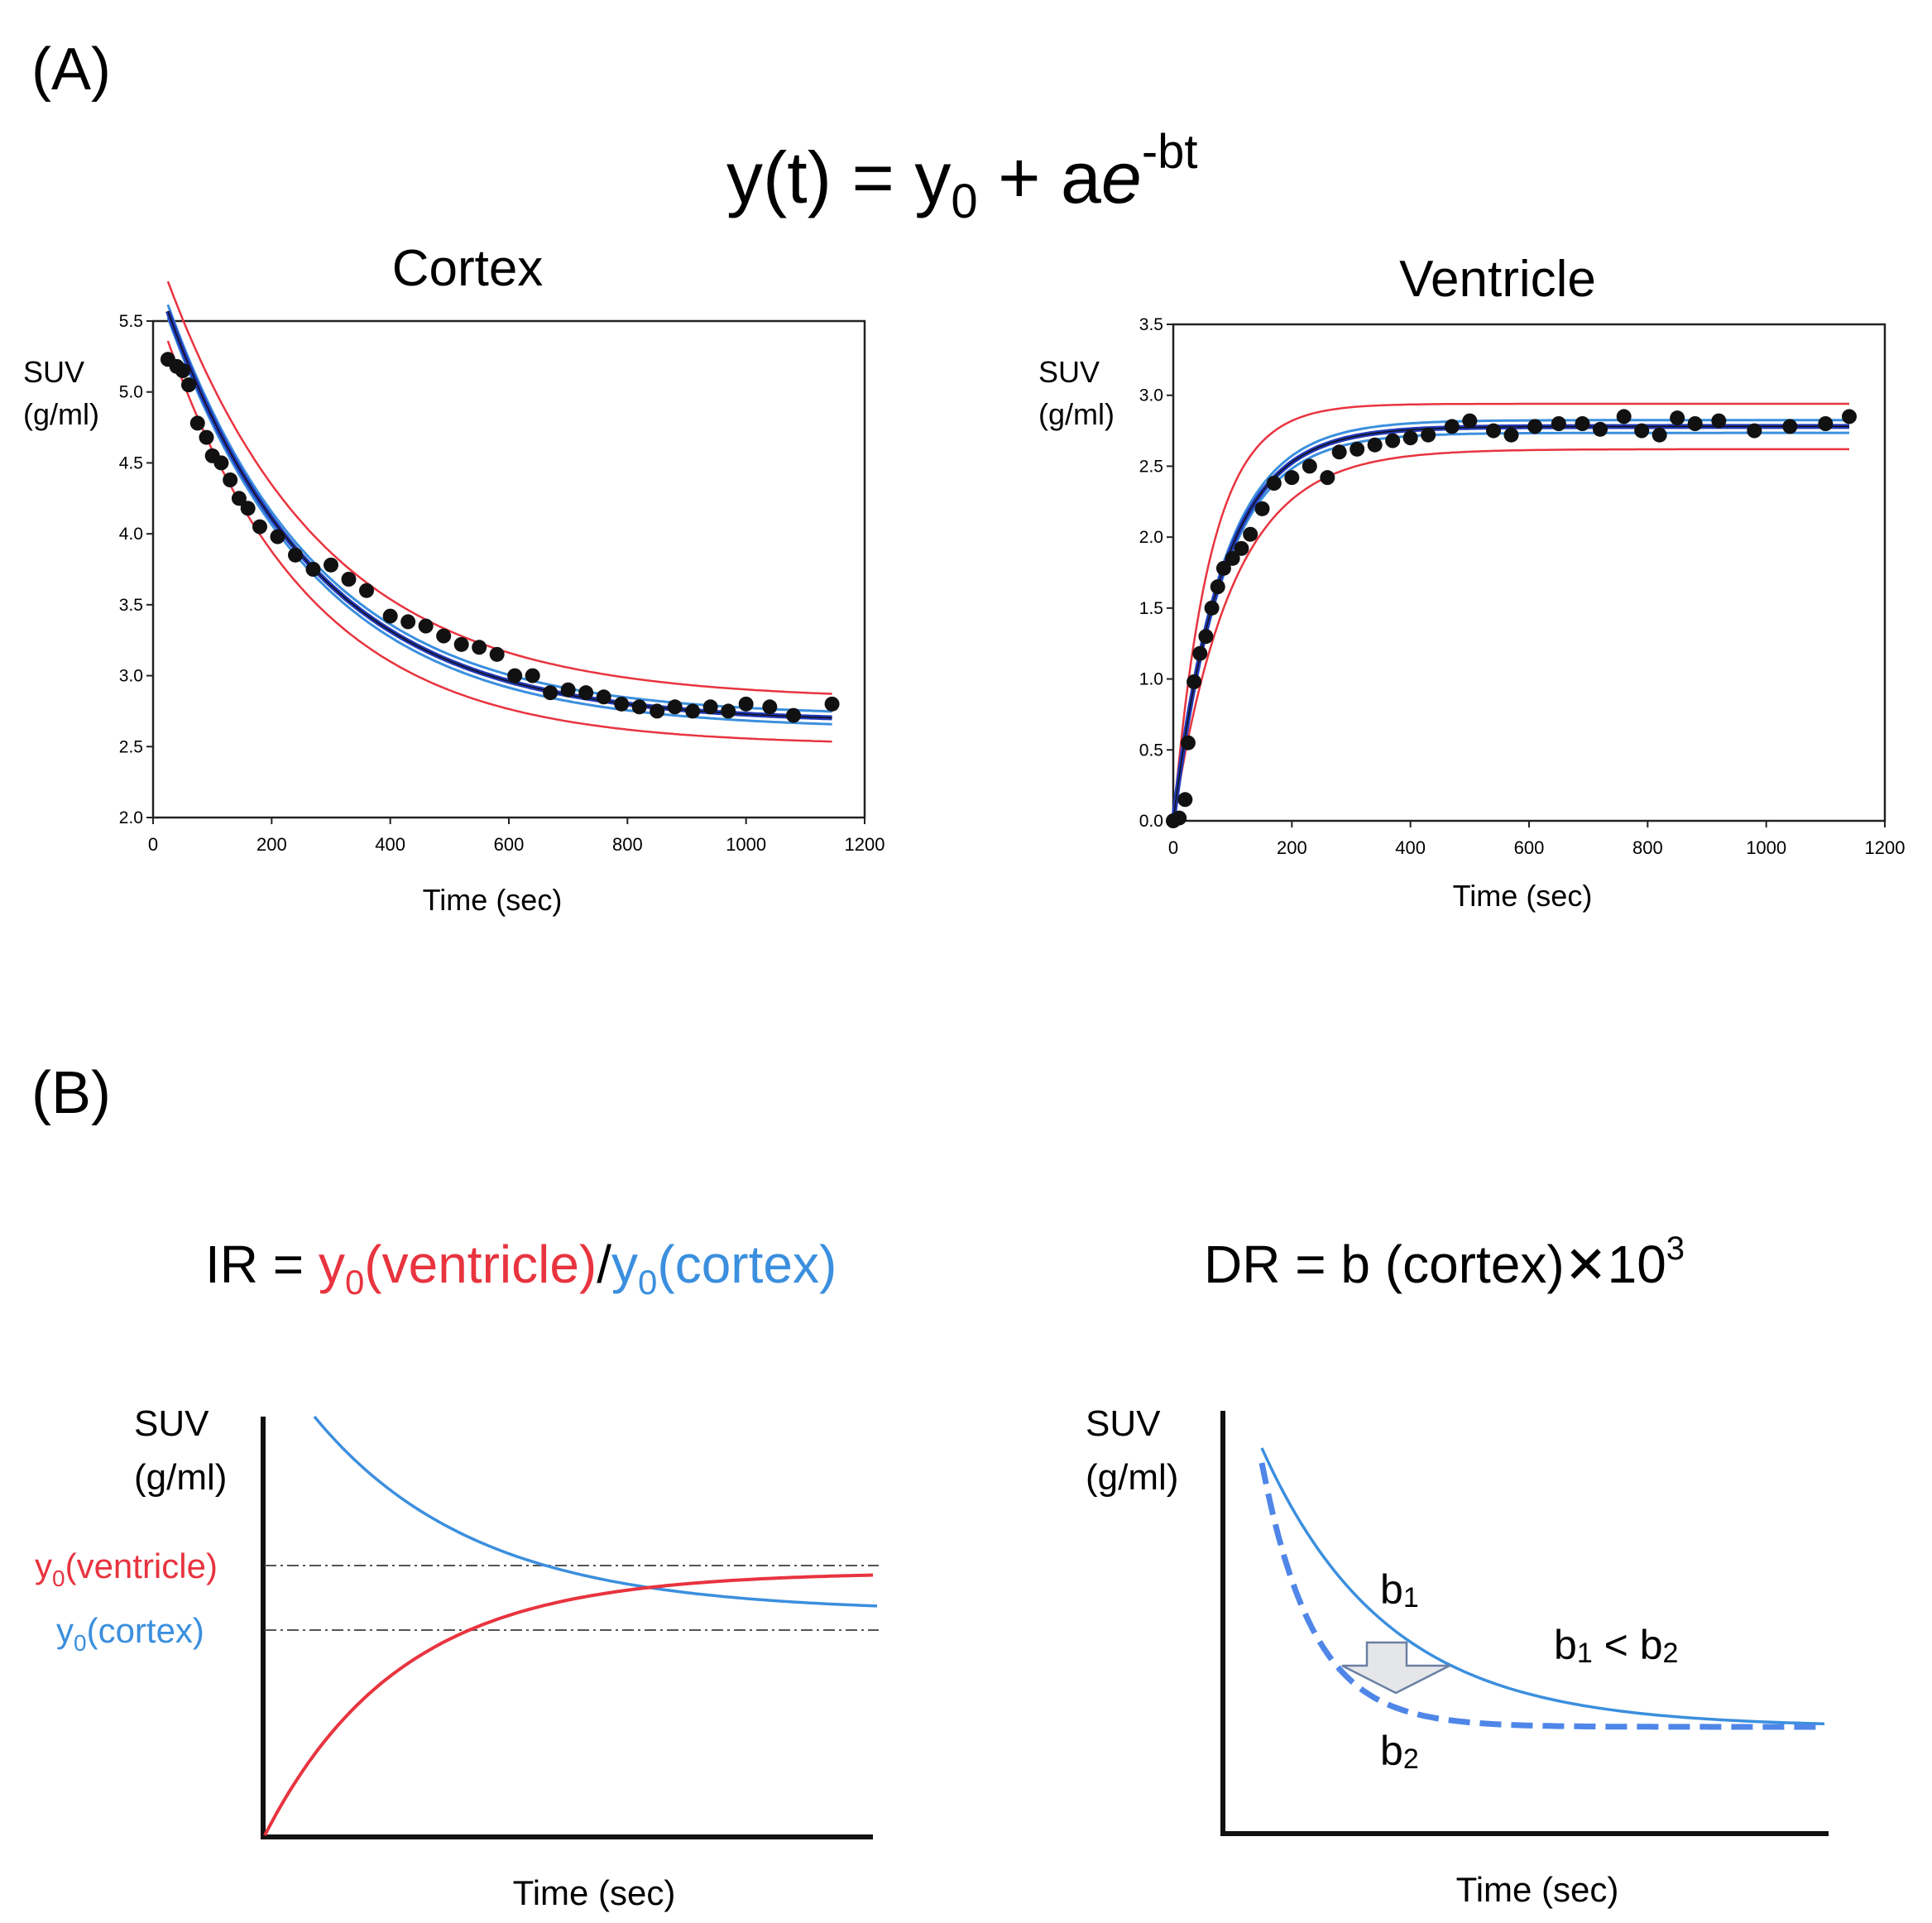  What do you see at coordinates (1151, 396) in the screenshot?
I see `ventricle-ytick-label: 3.0` at bounding box center [1151, 396].